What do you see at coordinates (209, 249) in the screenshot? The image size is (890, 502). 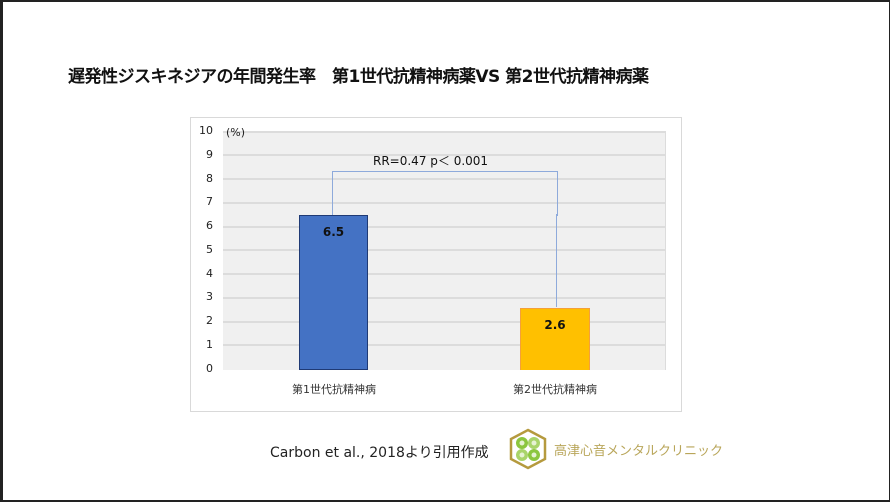 I see `y-tick: 5` at bounding box center [209, 249].